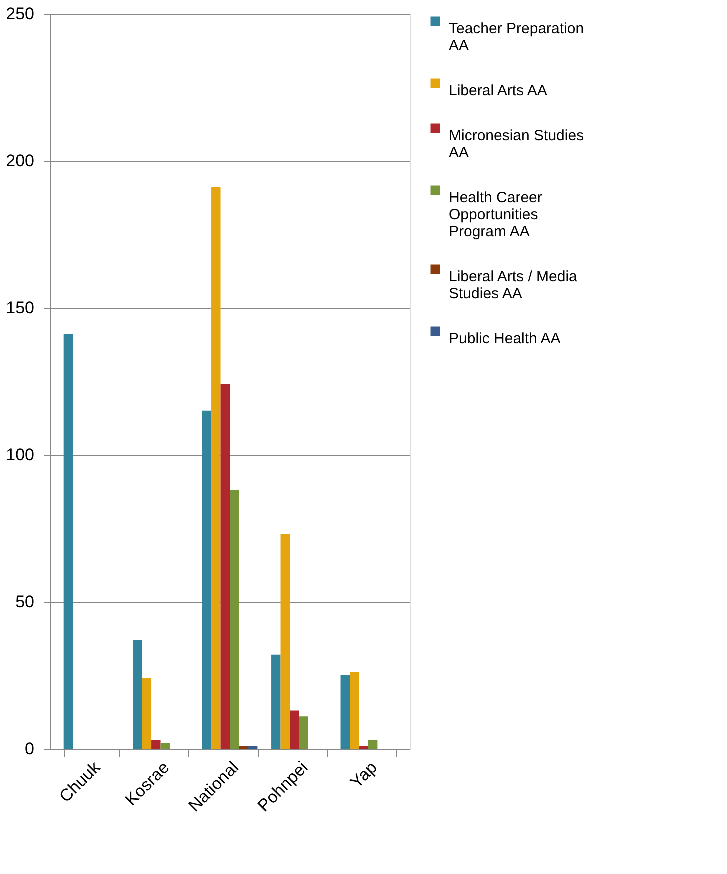 The height and width of the screenshot is (874, 727). I want to click on y-tick-label: 250, so click(20, 14).